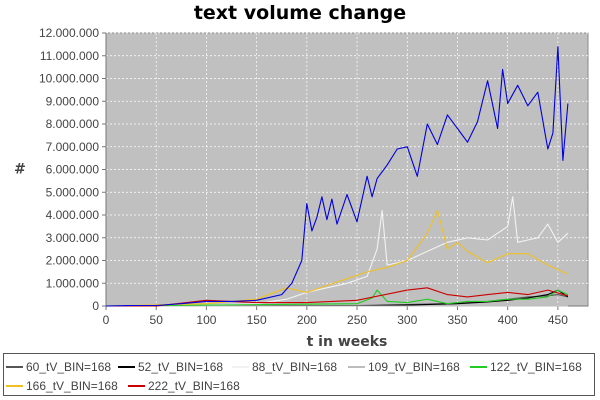  I want to click on y-tick-label: 1.000.000, so click(73, 283).